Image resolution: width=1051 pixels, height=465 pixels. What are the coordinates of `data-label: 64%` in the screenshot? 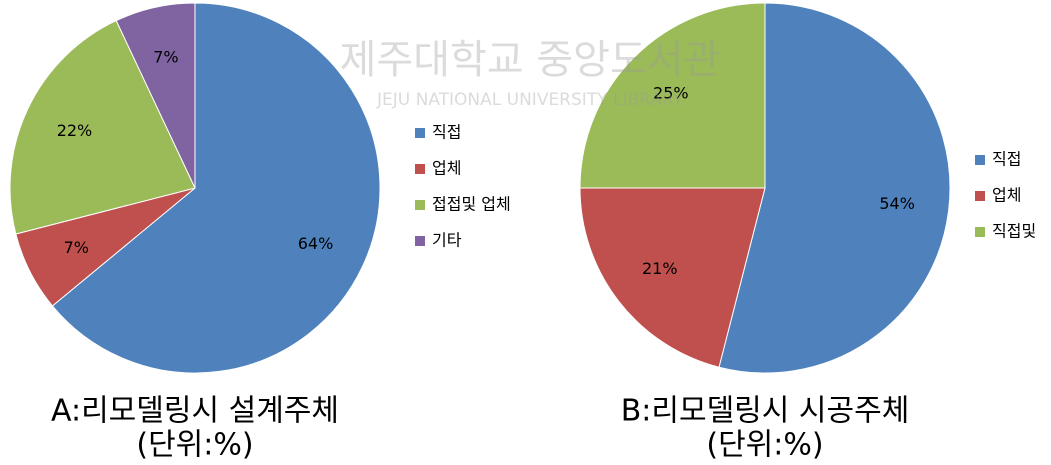 It's located at (316, 243).